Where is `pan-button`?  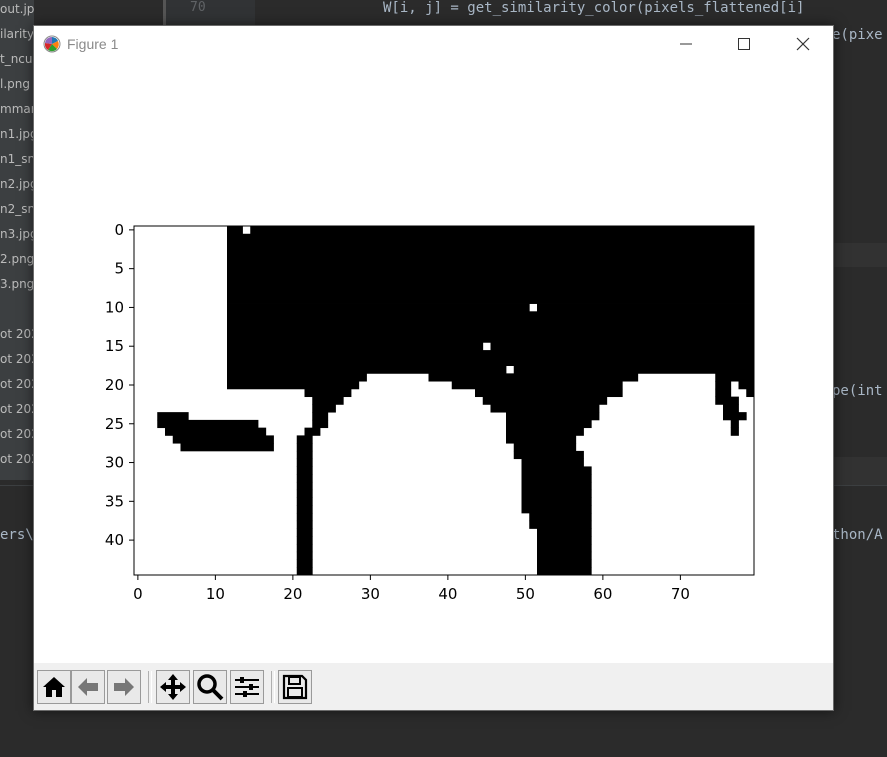
pan-button is located at coordinates (173, 687).